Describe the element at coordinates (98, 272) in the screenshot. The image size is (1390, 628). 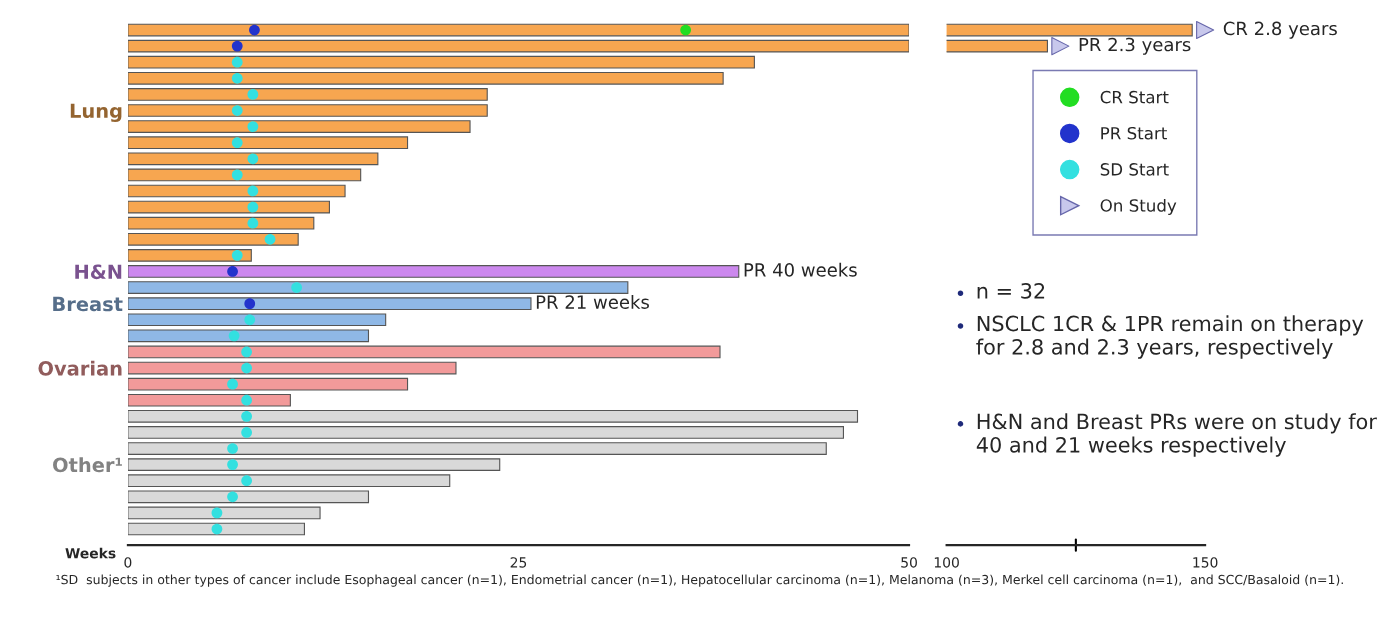
I see `y-tick-label: H&N` at that location.